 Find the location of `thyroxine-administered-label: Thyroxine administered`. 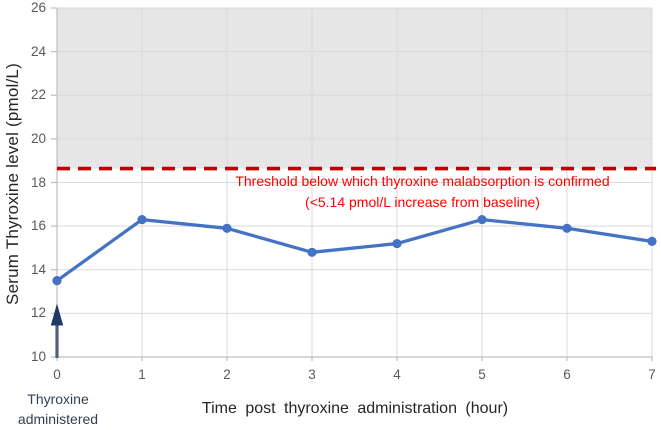

thyroxine-administered-label: Thyroxine administered is located at coordinates (58, 409).